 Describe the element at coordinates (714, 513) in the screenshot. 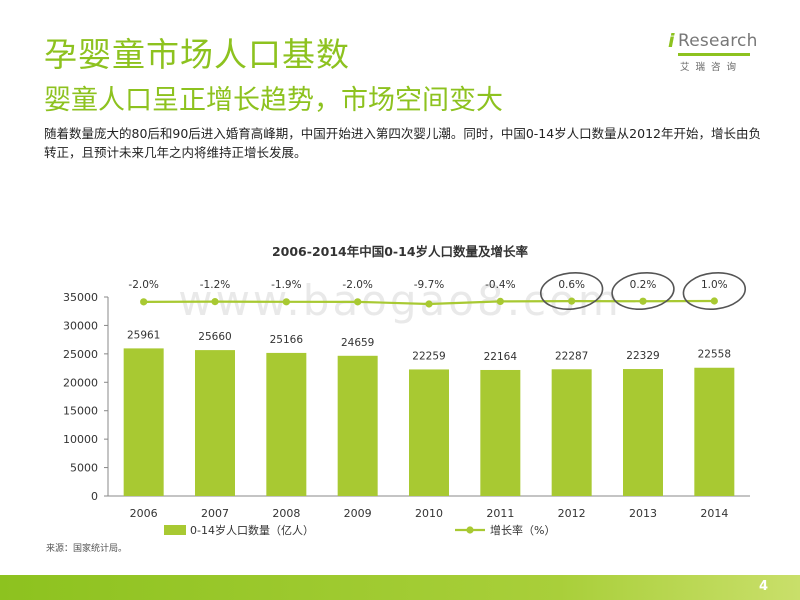

I see `x-tick-label: 2014` at that location.